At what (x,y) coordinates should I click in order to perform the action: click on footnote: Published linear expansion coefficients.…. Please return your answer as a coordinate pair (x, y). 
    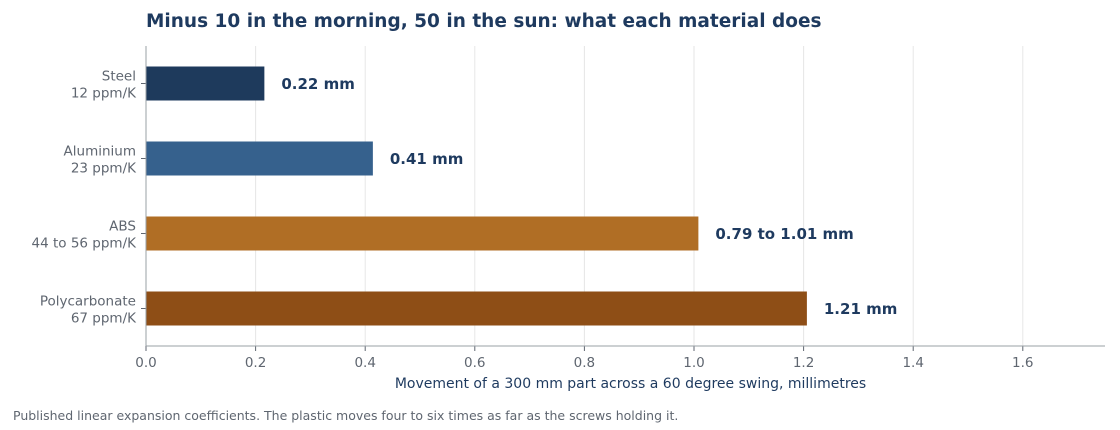
    Looking at the image, I should click on (346, 415).